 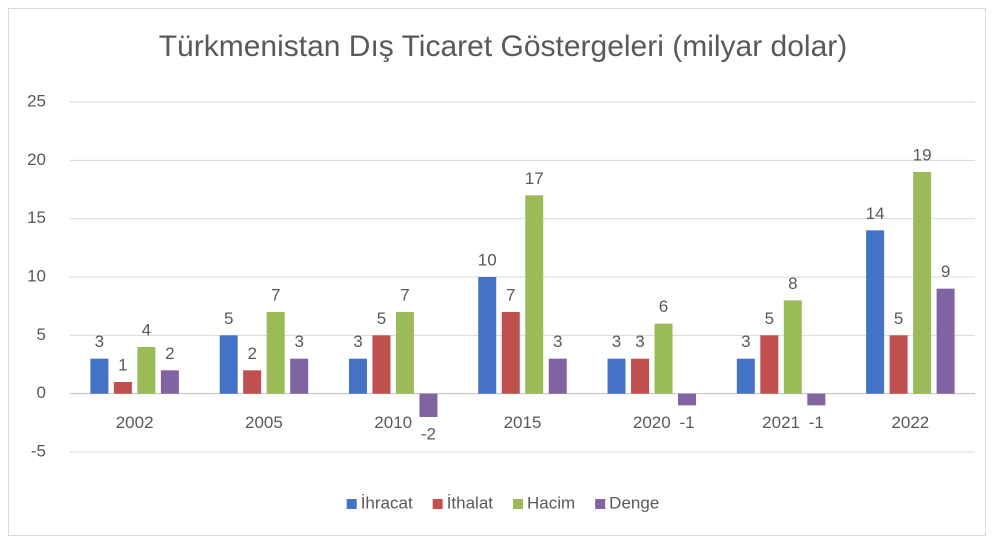 What do you see at coordinates (122, 364) in the screenshot?
I see `data-label: 1` at bounding box center [122, 364].